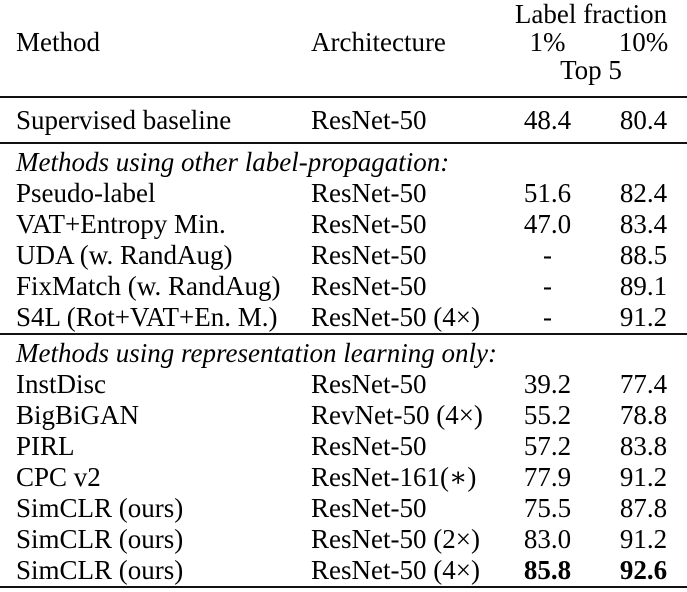 The height and width of the screenshot is (592, 687). Describe the element at coordinates (147, 317) in the screenshot. I see `method-cell: S4L (Rot+VAT+En. M.)` at that location.